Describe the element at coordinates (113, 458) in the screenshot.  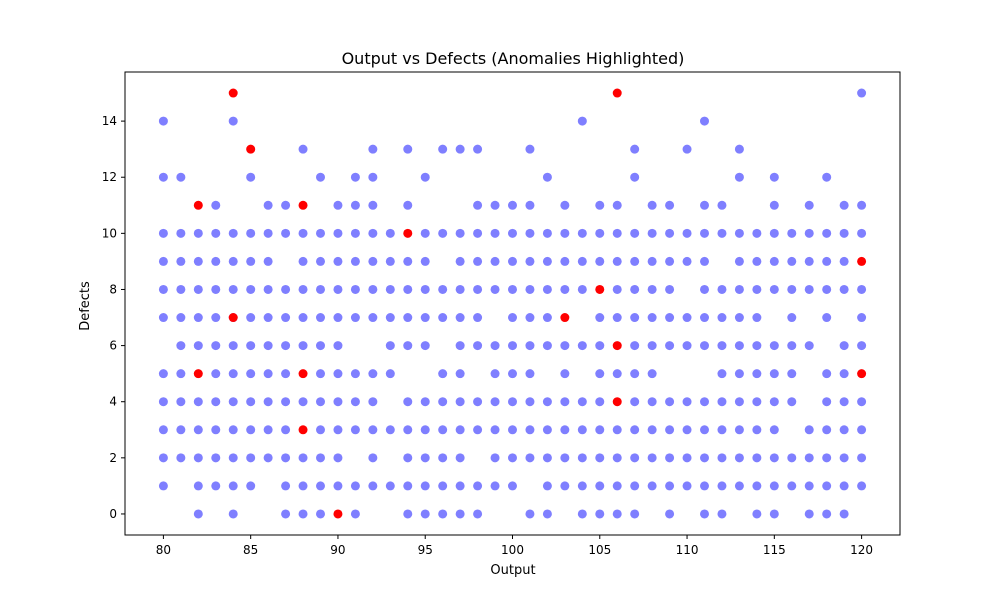
I see `y-tick-label: 2` at that location.